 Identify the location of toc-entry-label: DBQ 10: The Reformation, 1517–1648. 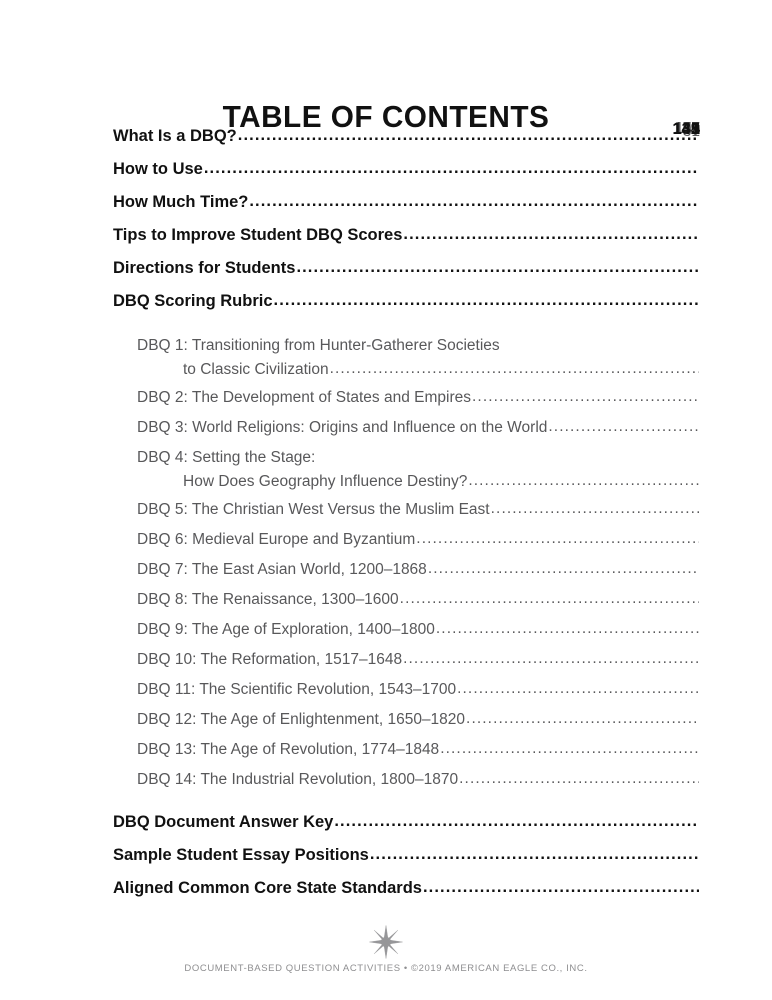
(270, 659).